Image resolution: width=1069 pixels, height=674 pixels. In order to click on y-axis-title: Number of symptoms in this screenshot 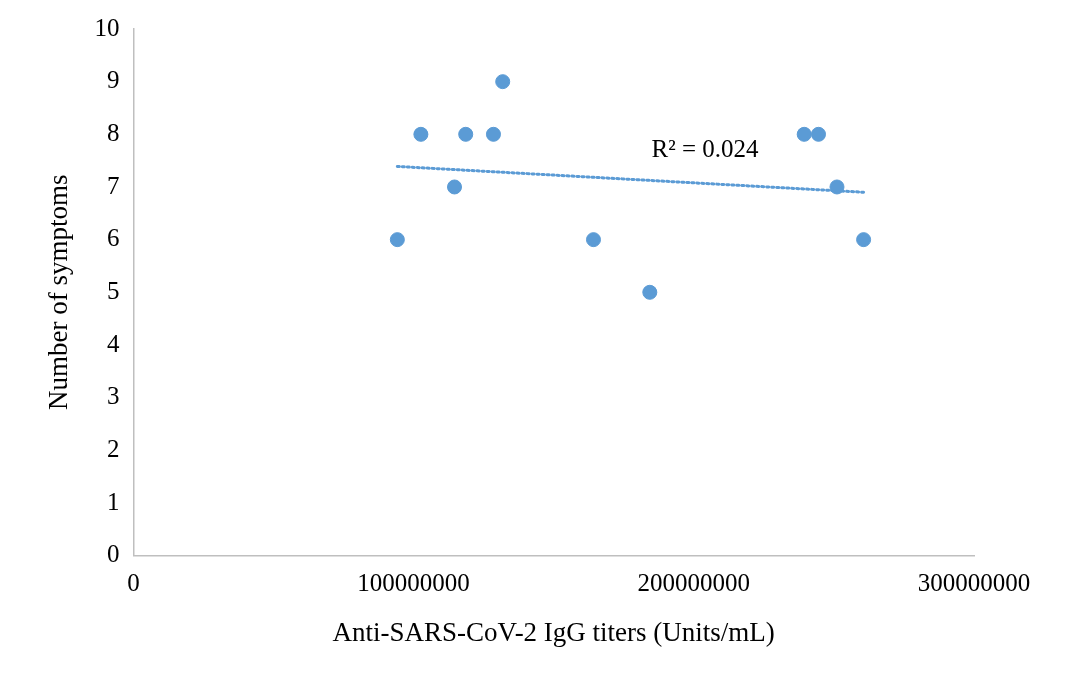, I will do `click(58, 292)`.